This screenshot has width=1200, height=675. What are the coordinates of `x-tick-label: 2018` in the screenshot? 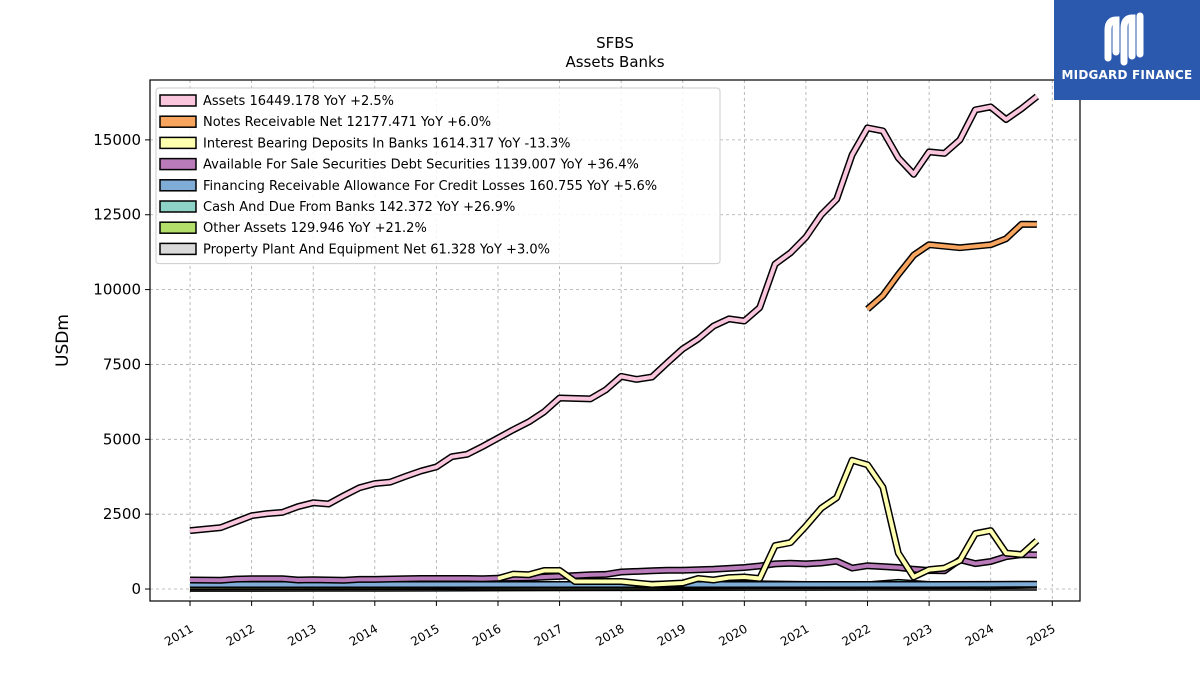 It's located at (609, 634).